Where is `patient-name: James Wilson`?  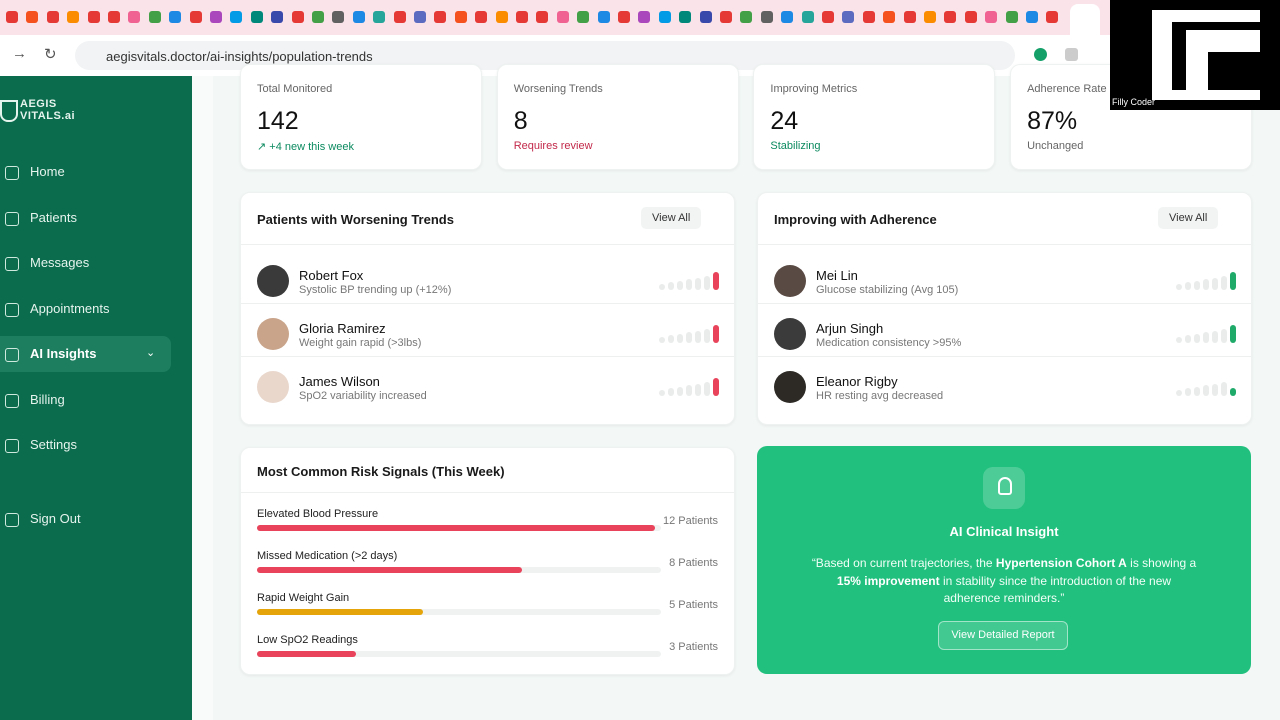
patient-name: James Wilson is located at coordinates (339, 381).